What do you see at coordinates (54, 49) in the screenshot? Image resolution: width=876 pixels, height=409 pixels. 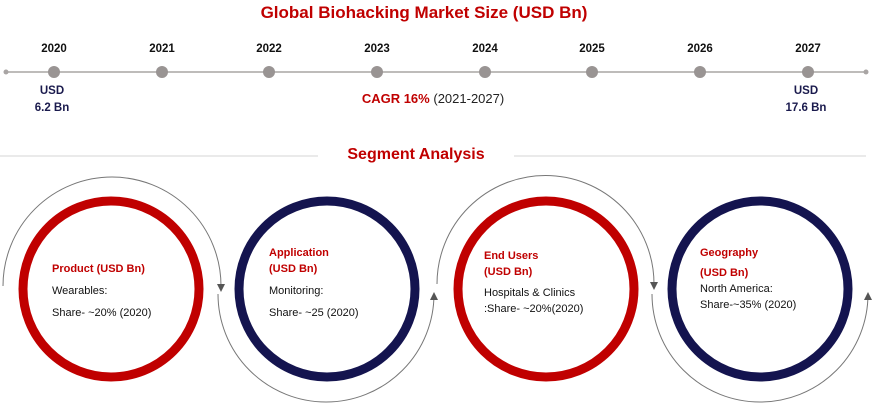 I see `timeline-year: 2020` at bounding box center [54, 49].